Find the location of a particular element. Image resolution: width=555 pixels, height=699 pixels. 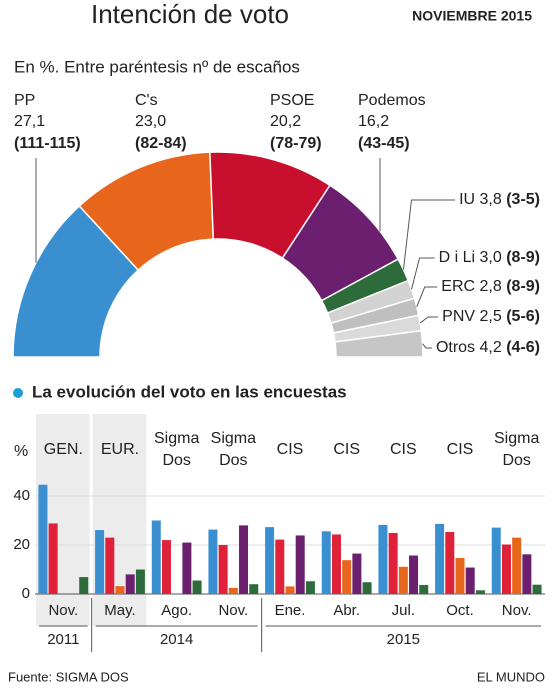

y-tick-label: 20 is located at coordinates (21, 544).